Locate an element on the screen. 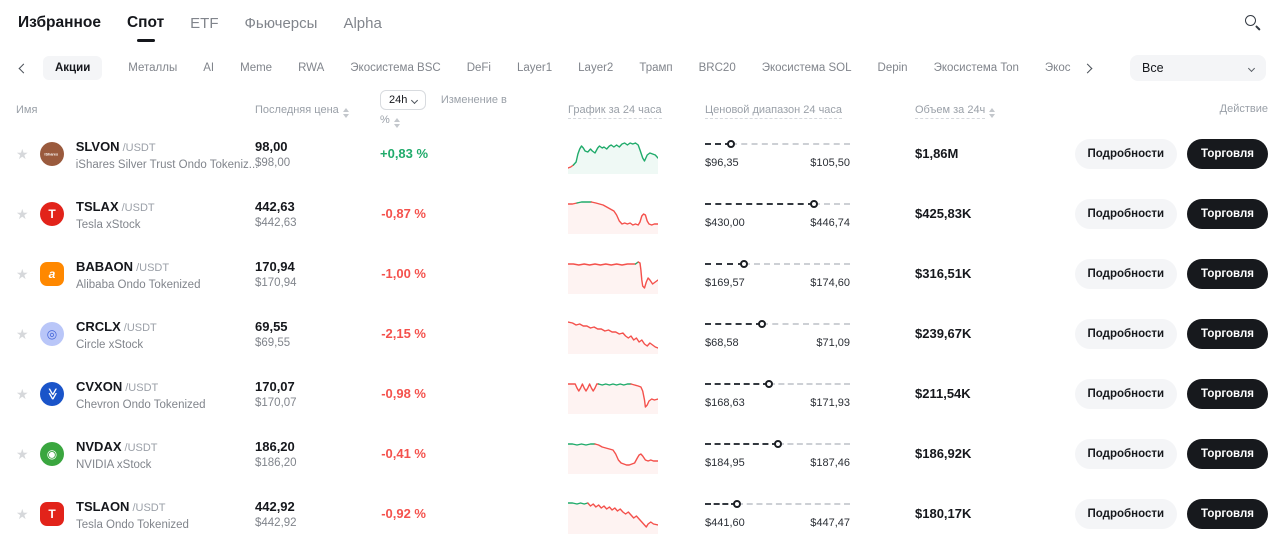  category-tab-13: Экосистема Ton is located at coordinates (976, 68).